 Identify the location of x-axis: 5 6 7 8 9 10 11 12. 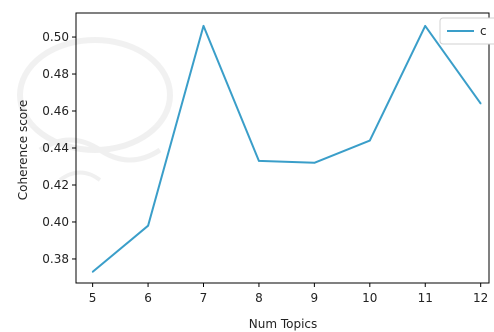
(288, 294).